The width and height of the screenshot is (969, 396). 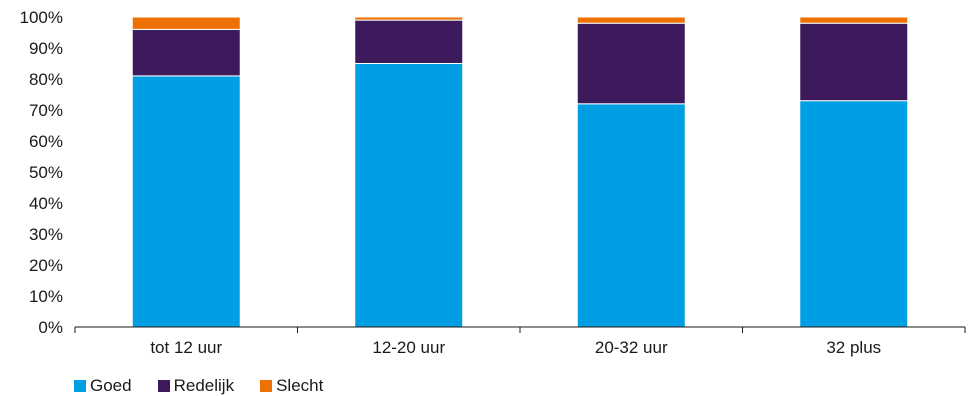 I want to click on legend-item-redelijk: Redelijk, so click(x=196, y=386).